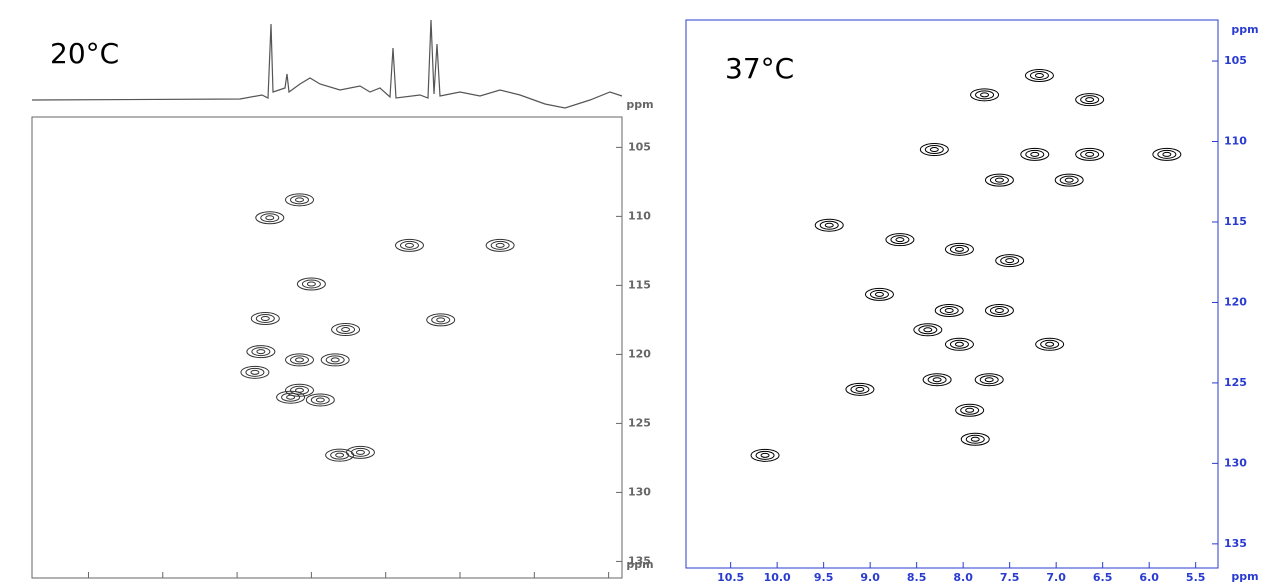 The height and width of the screenshot is (587, 1271). What do you see at coordinates (1235, 543) in the screenshot?
I see `y-tick-label: 135` at bounding box center [1235, 543].